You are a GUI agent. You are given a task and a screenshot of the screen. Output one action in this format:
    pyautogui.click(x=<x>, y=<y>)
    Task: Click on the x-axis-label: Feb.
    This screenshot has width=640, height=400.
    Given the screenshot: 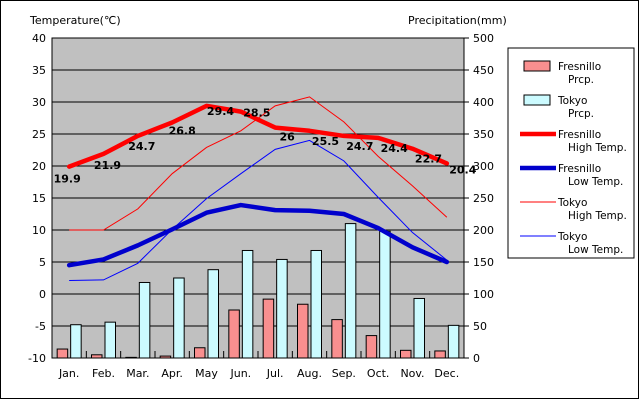 What is the action you would take?
    pyautogui.click(x=103, y=373)
    